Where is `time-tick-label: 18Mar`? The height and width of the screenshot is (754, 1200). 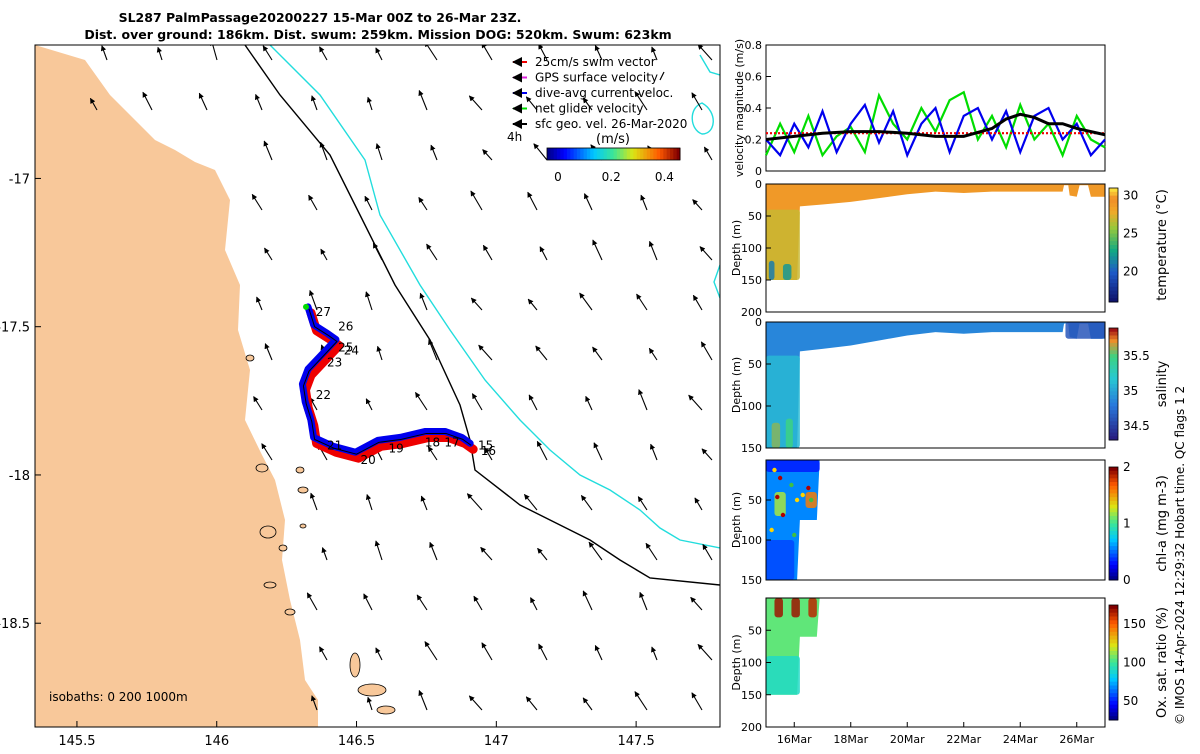 time-tick-label: 18Mar is located at coordinates (850, 739).